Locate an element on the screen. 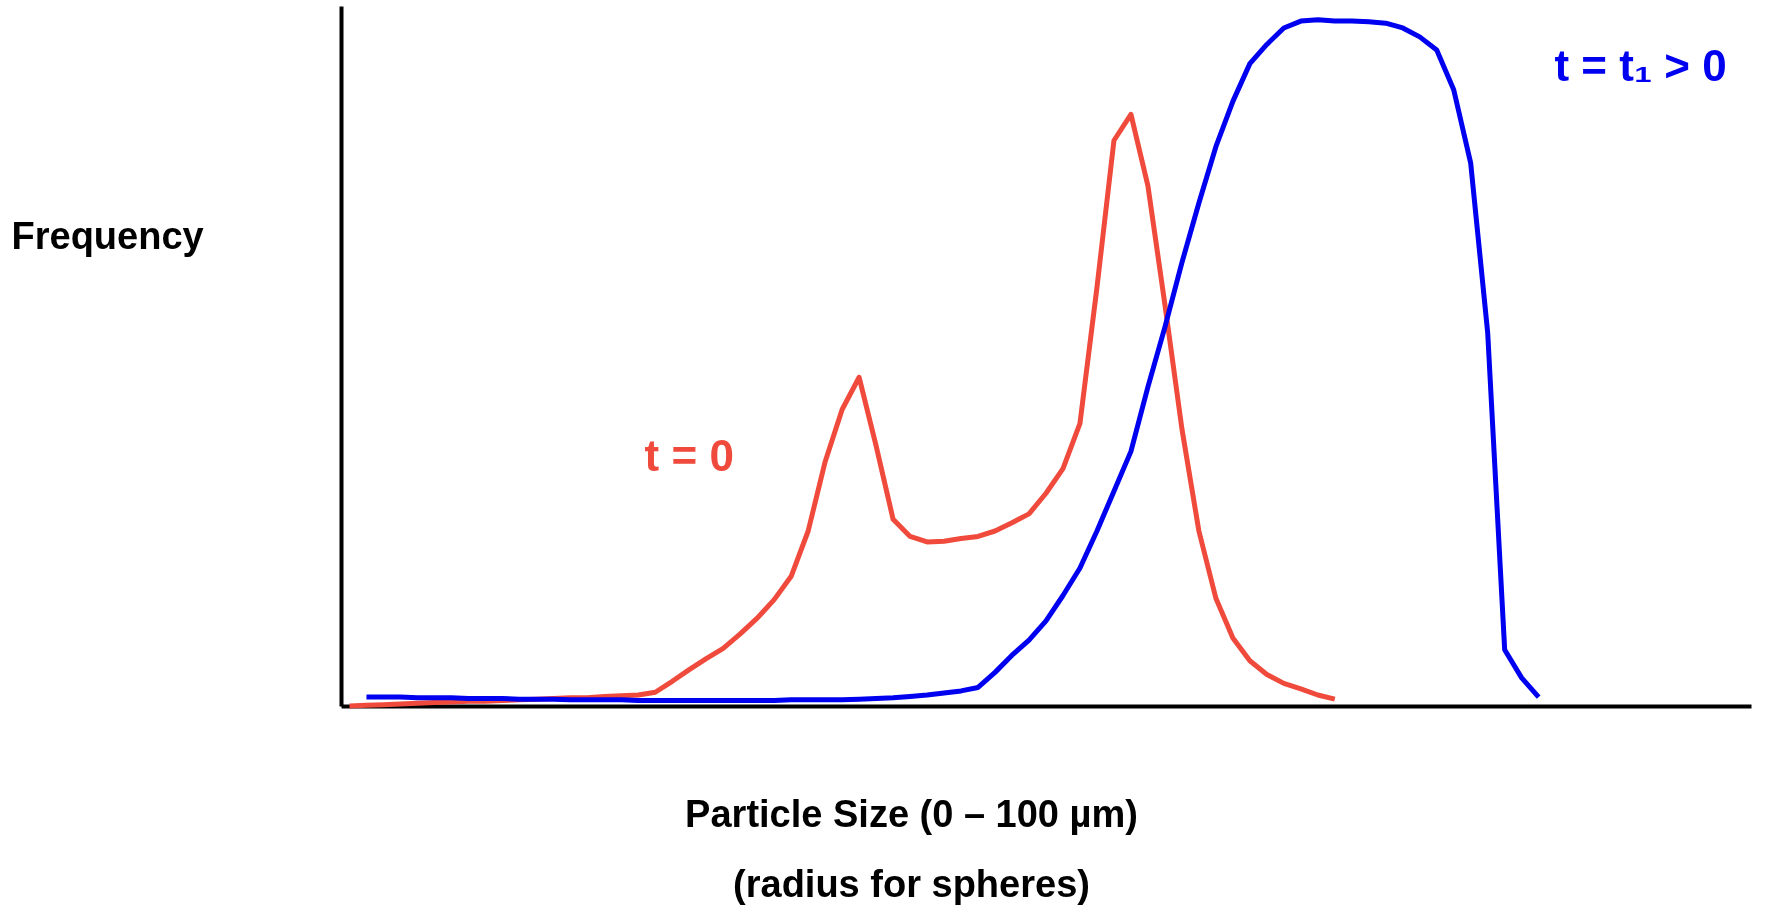 This screenshot has height=915, width=1785. x-axis-title: Particle Size (0 – 100 µm) (radius for spheres) is located at coordinates (911, 848).